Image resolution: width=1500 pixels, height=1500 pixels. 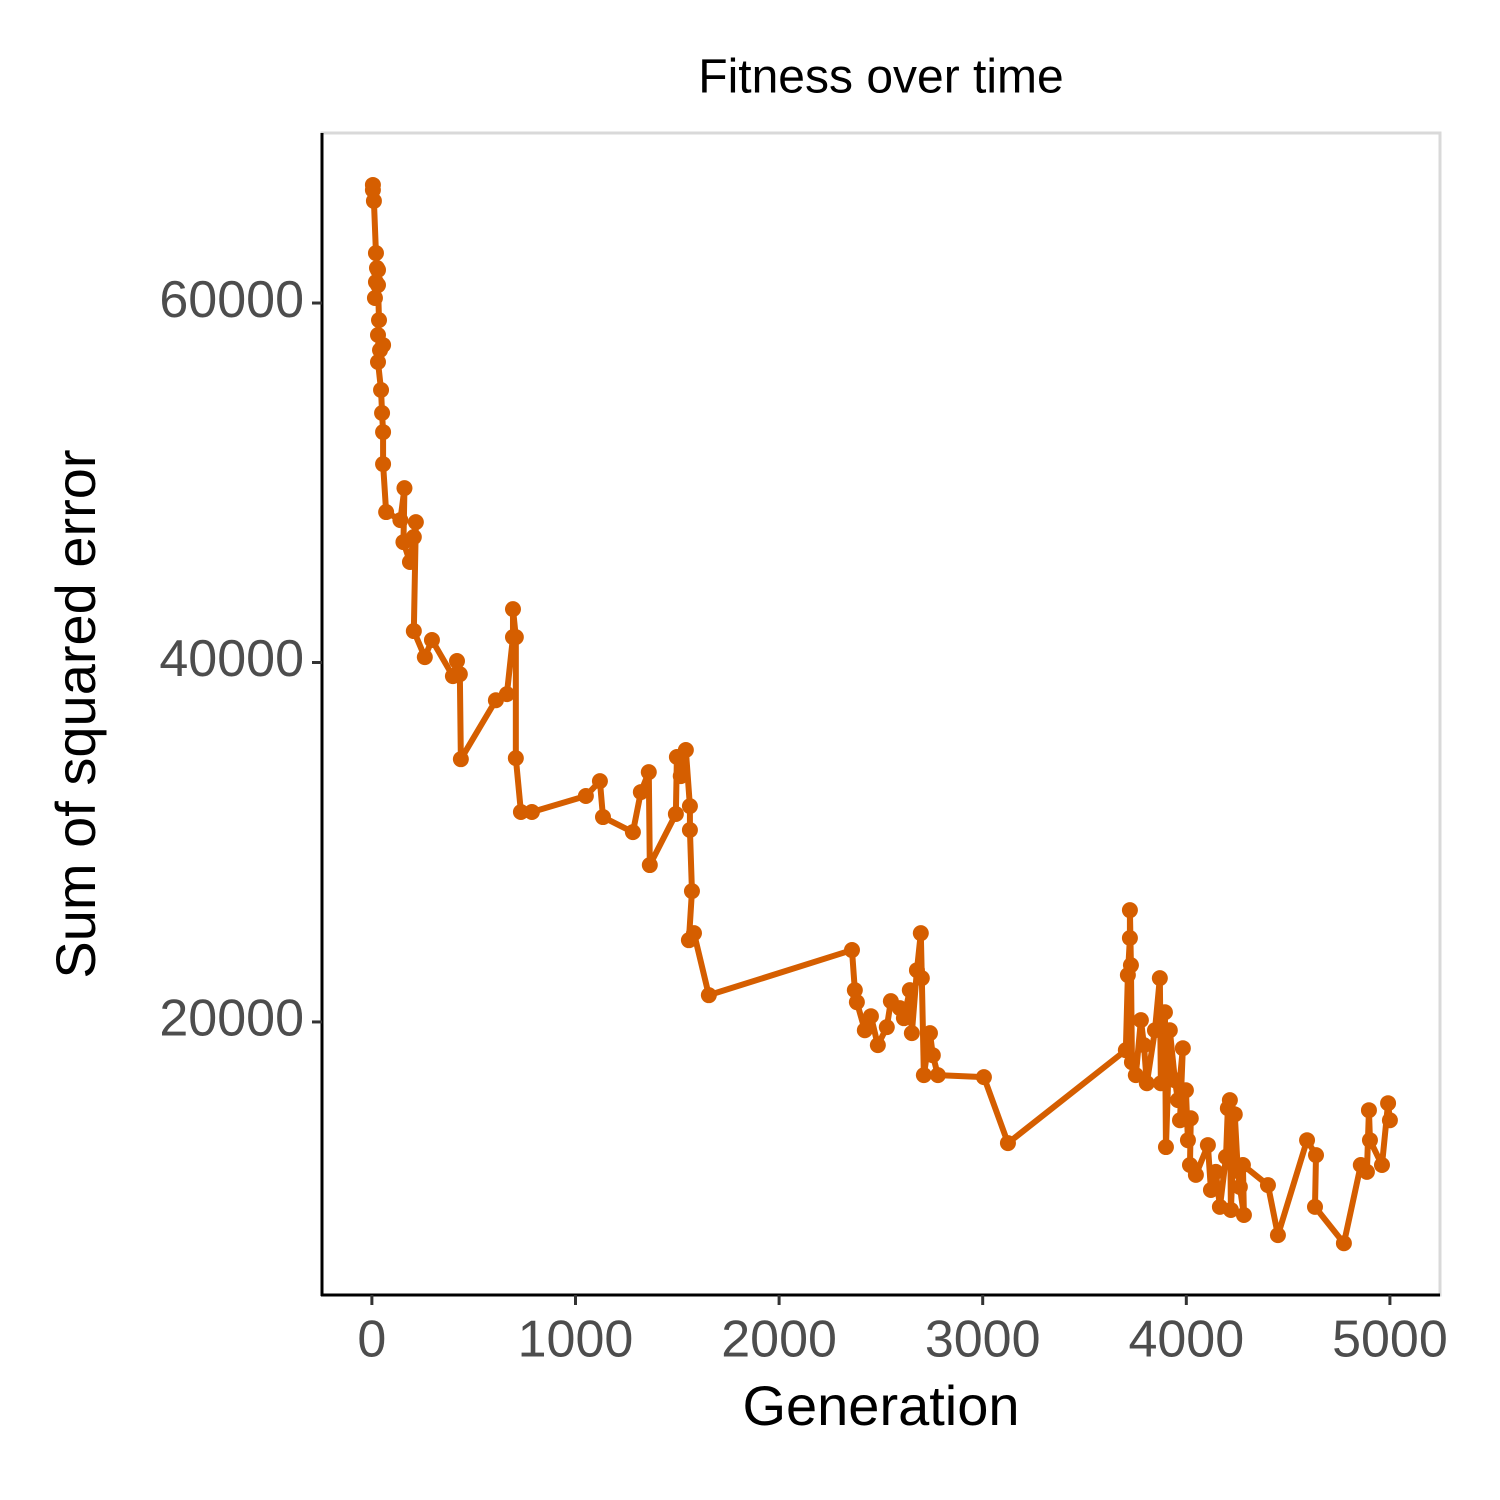 I want to click on x-tick-label: 1000, so click(x=576, y=1340).